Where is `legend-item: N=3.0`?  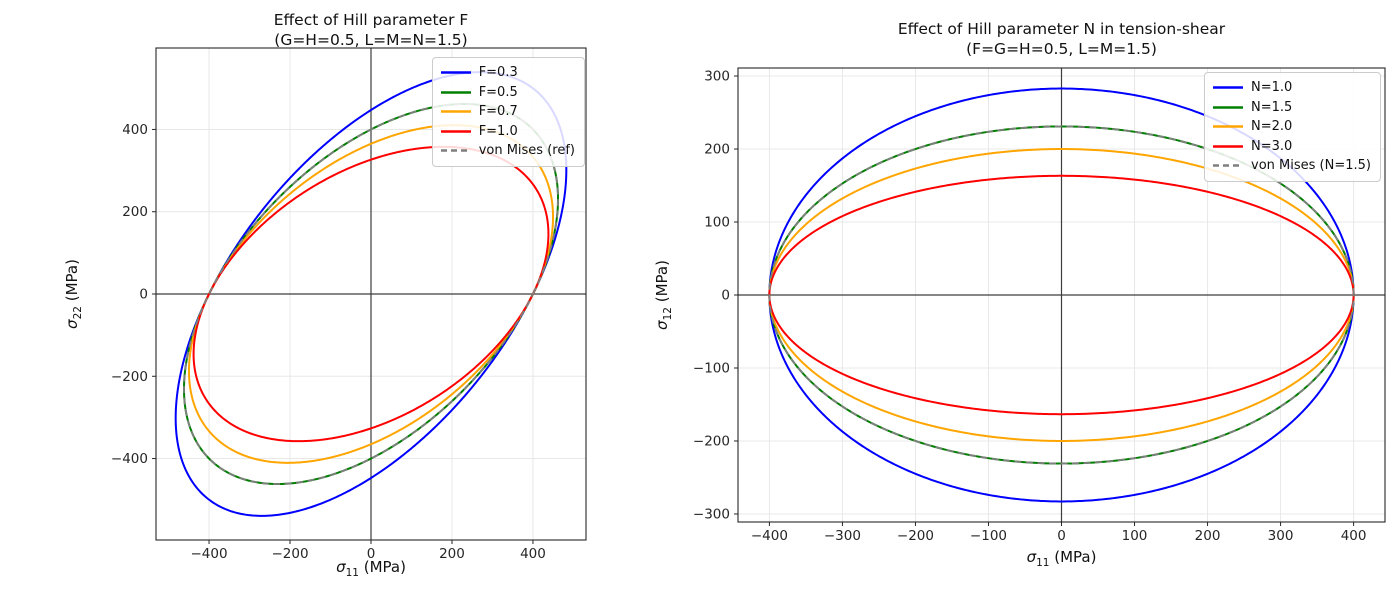
legend-item: N=3.0 is located at coordinates (1292, 147).